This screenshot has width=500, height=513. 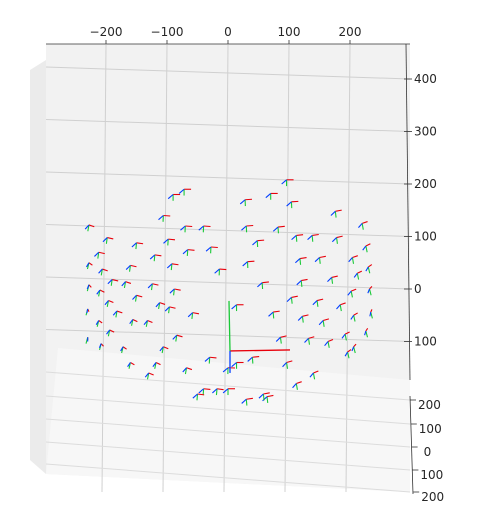 What do you see at coordinates (289, 32) in the screenshot?
I see `x-tick-label: 100` at bounding box center [289, 32].